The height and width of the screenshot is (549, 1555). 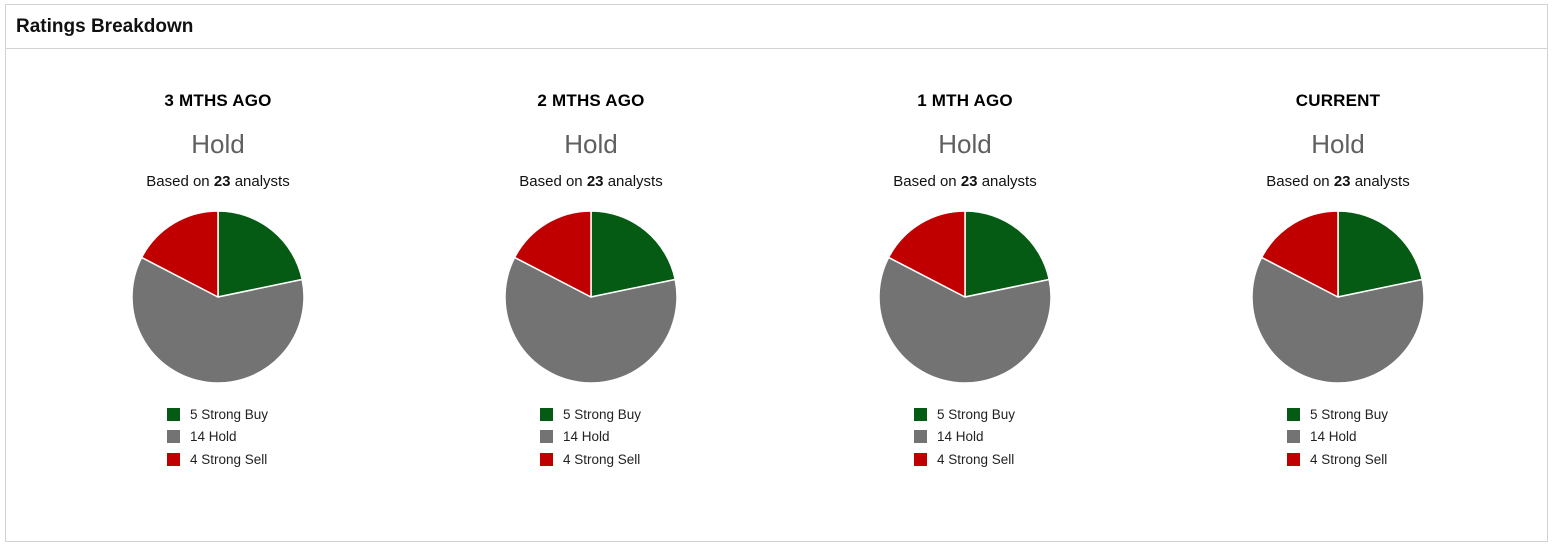 I want to click on panel-header: Ratings Breakdown, so click(x=776, y=27).